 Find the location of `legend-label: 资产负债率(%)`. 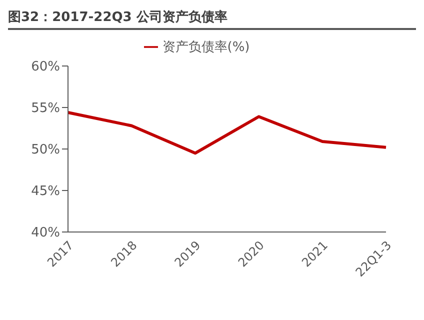

legend-label: 资产负债率(%) is located at coordinates (206, 47).